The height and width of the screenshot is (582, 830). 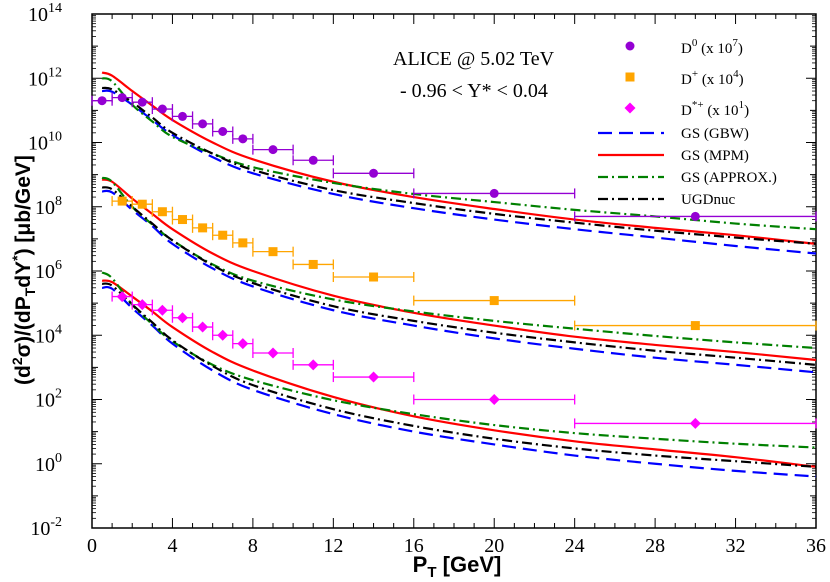 I want to click on x-tick-label: 0, so click(x=92, y=546).